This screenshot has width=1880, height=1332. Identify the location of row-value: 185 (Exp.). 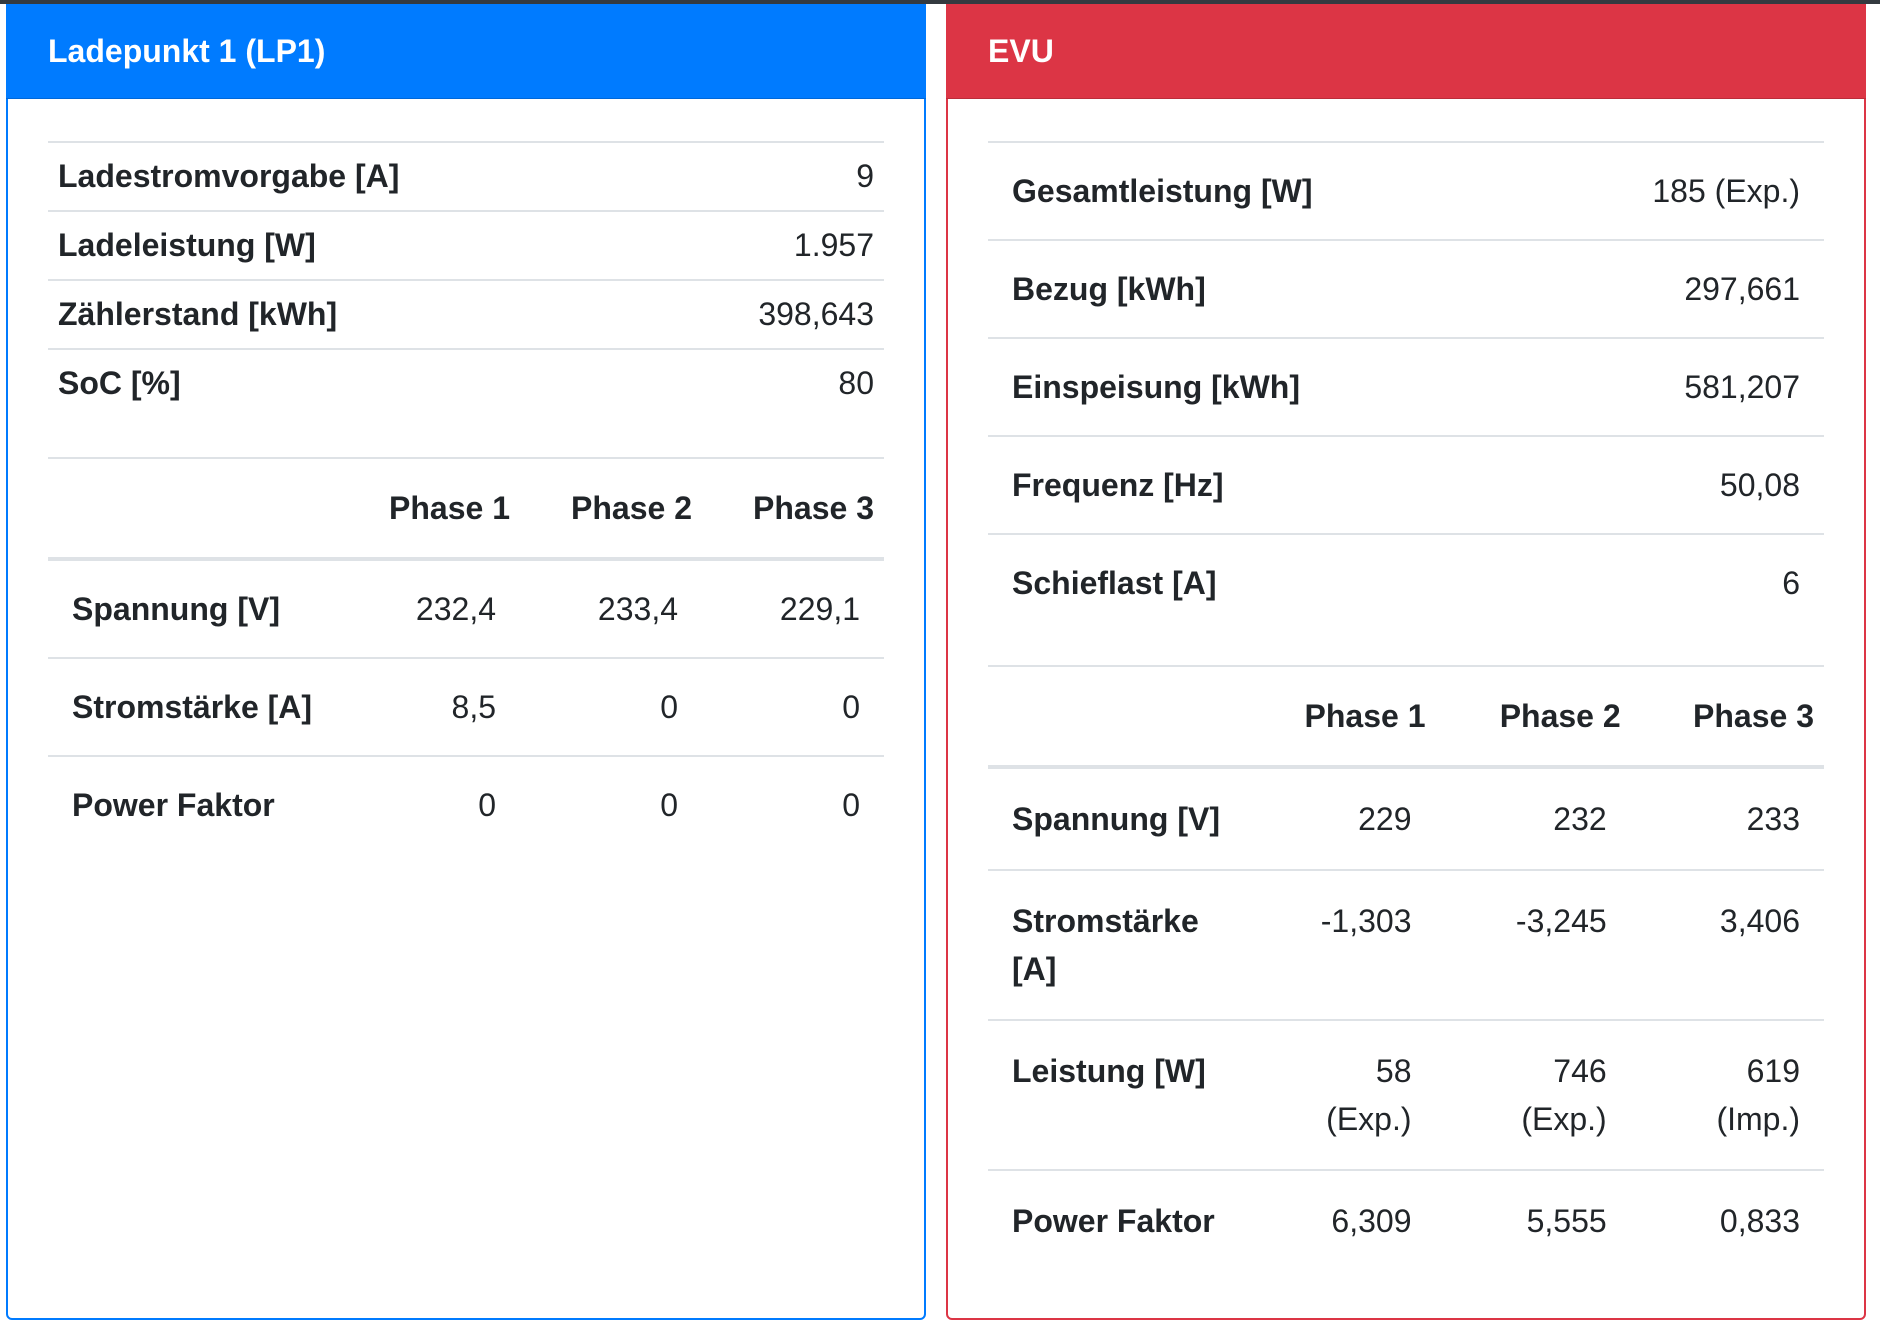
(1673, 190).